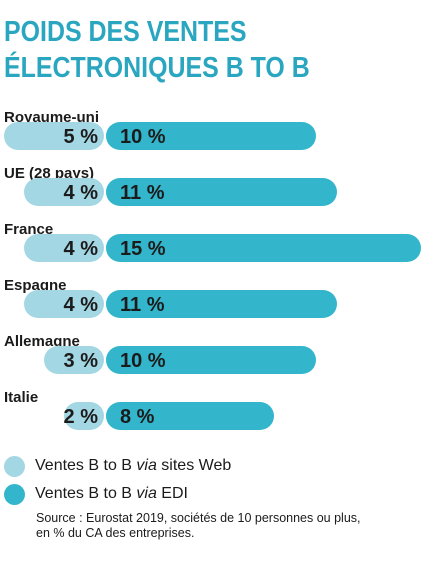 This screenshot has width=424, height=563. Describe the element at coordinates (125, 32) in the screenshot. I see `chart-title-line1: POIDS DES VENTES` at that location.